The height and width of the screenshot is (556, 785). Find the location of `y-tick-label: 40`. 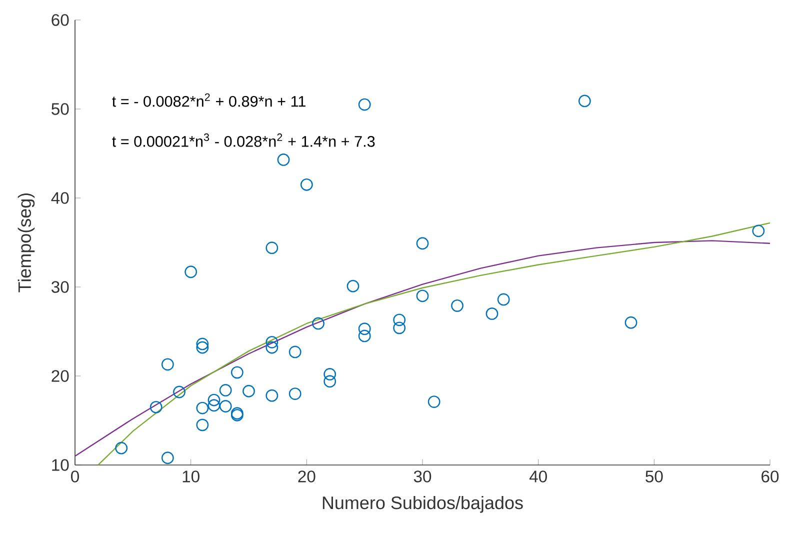

y-tick-label: 40 is located at coordinates (60, 198).